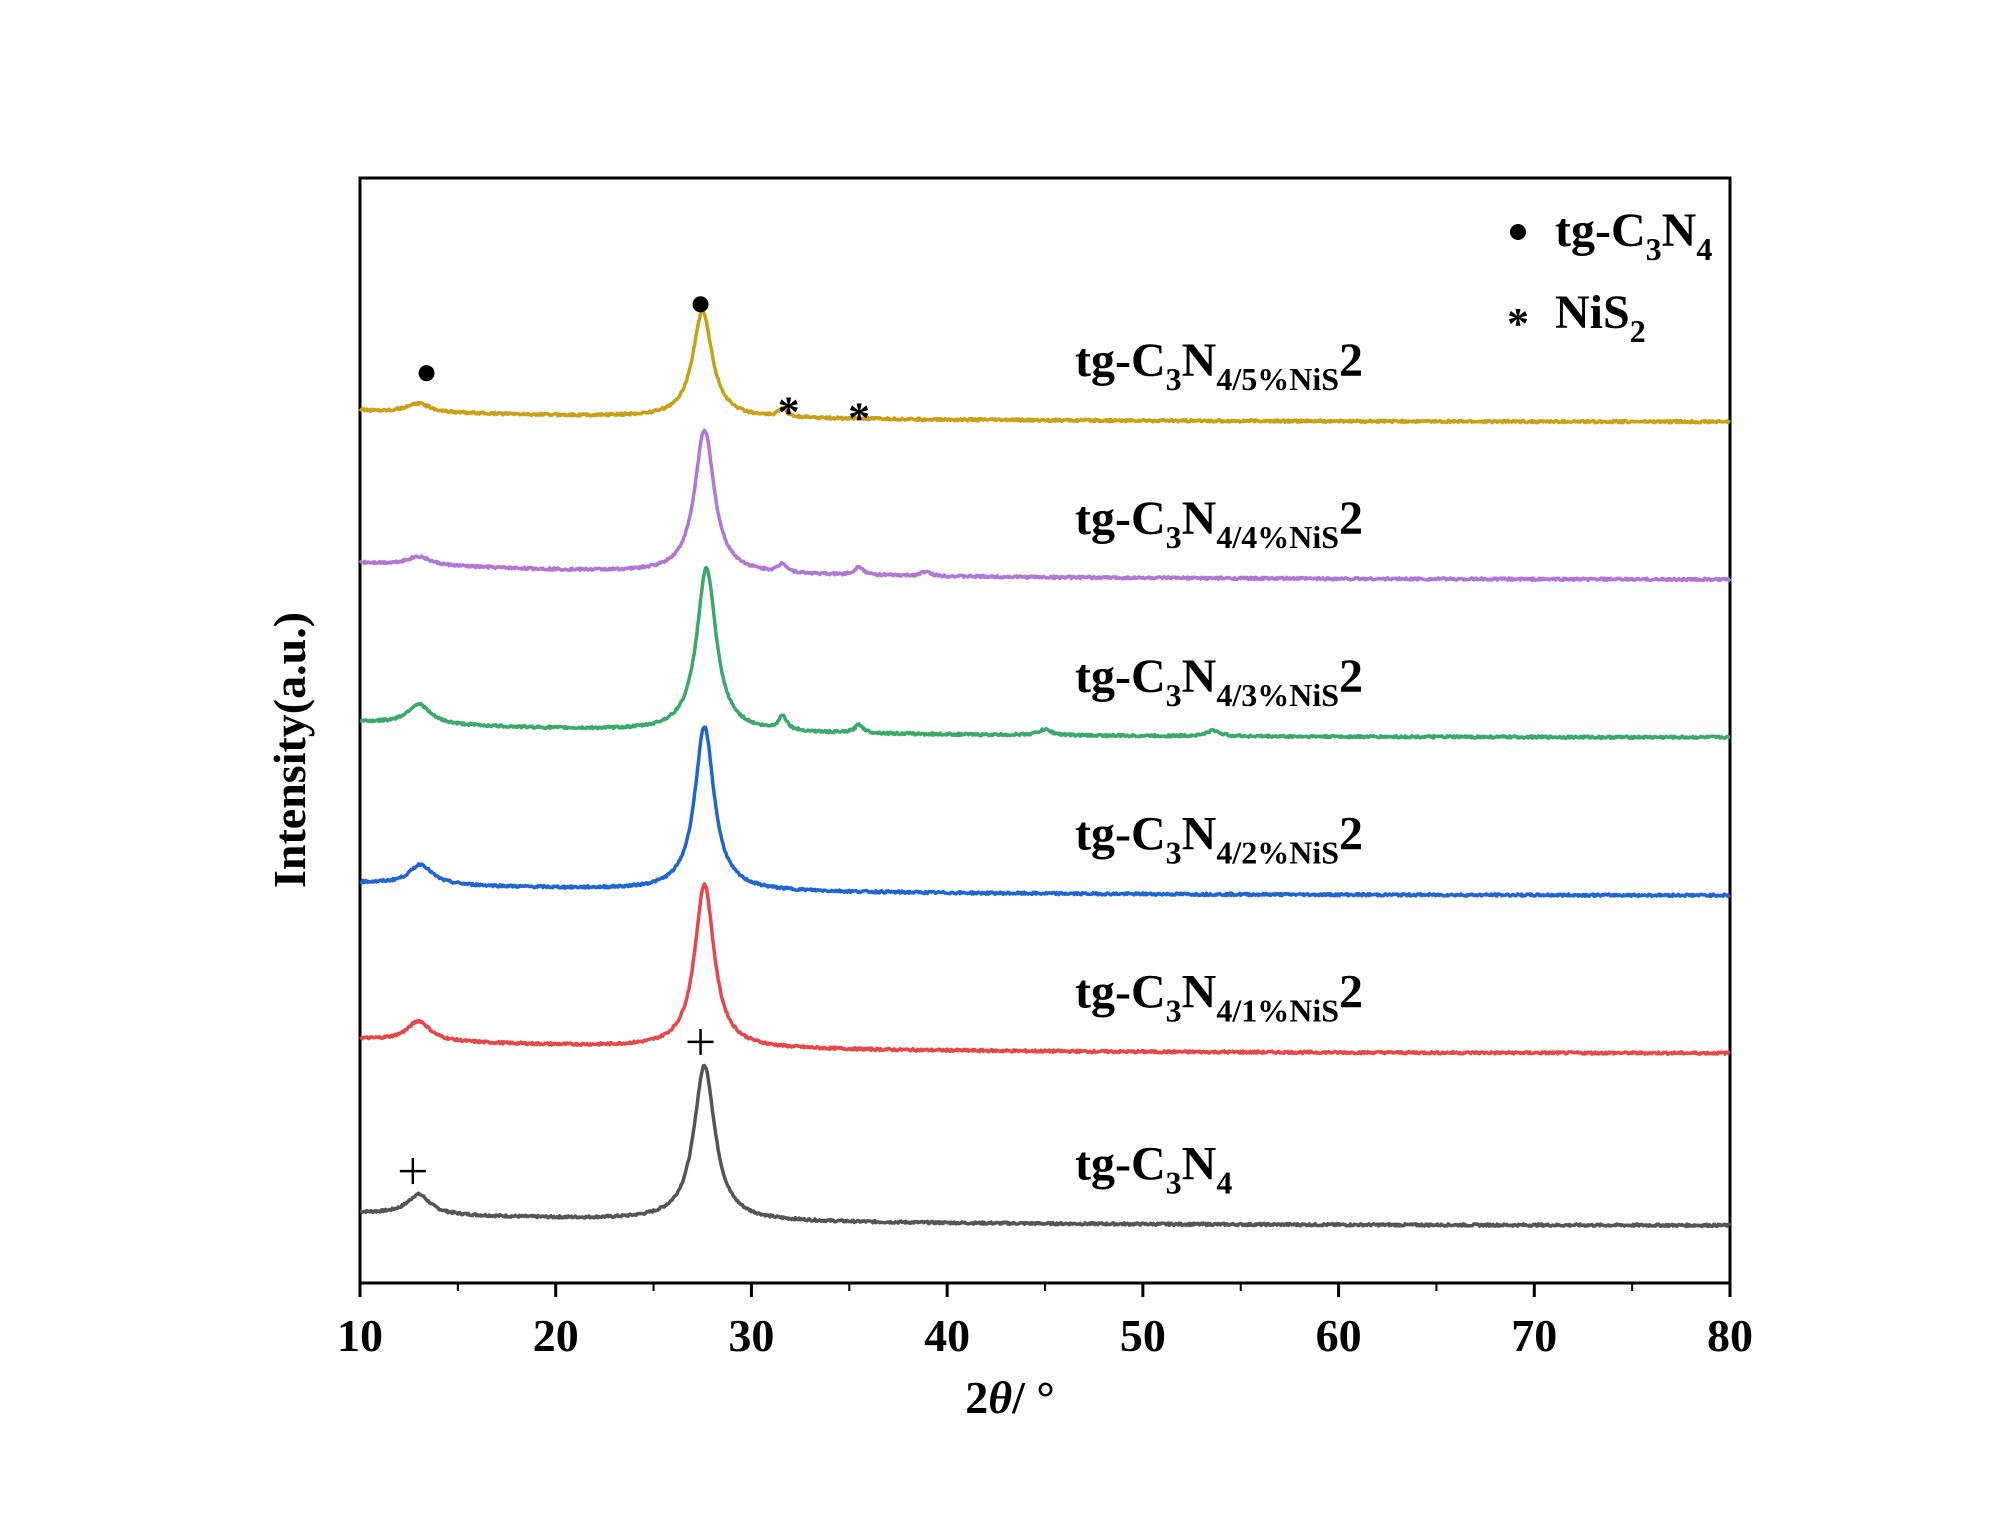  What do you see at coordinates (1219, 365) in the screenshot?
I see `series-label-6: tg-C3N4/5%NiS2` at bounding box center [1219, 365].